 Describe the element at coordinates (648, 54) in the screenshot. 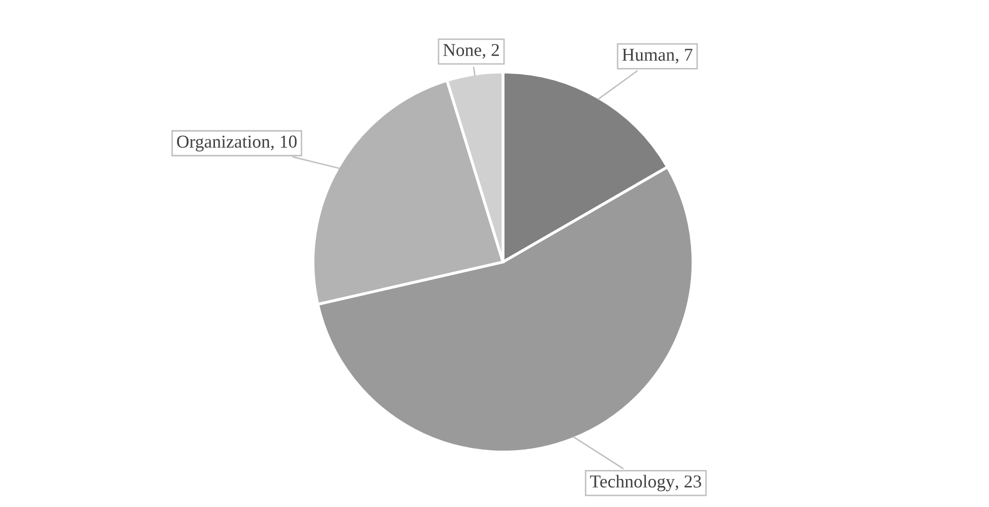

I see `slice-label: Human` at that location.